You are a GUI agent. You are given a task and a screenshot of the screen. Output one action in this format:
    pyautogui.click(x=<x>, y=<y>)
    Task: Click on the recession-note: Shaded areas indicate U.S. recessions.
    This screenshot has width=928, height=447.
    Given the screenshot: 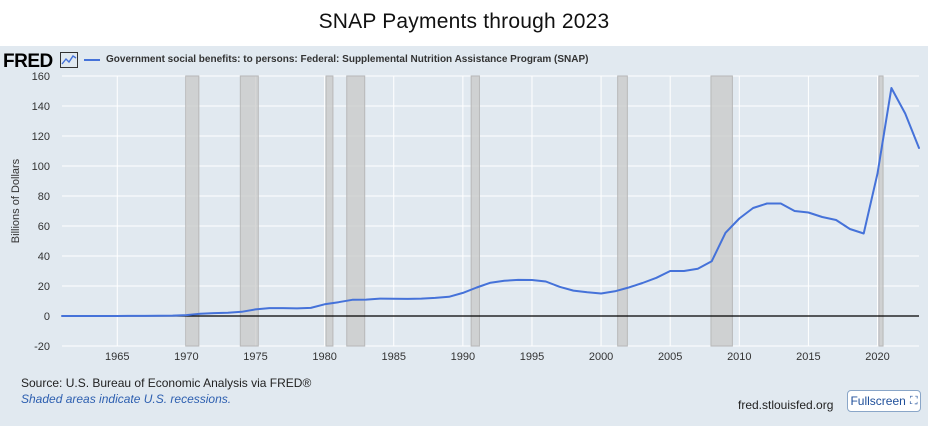 What is the action you would take?
    pyautogui.click(x=126, y=399)
    